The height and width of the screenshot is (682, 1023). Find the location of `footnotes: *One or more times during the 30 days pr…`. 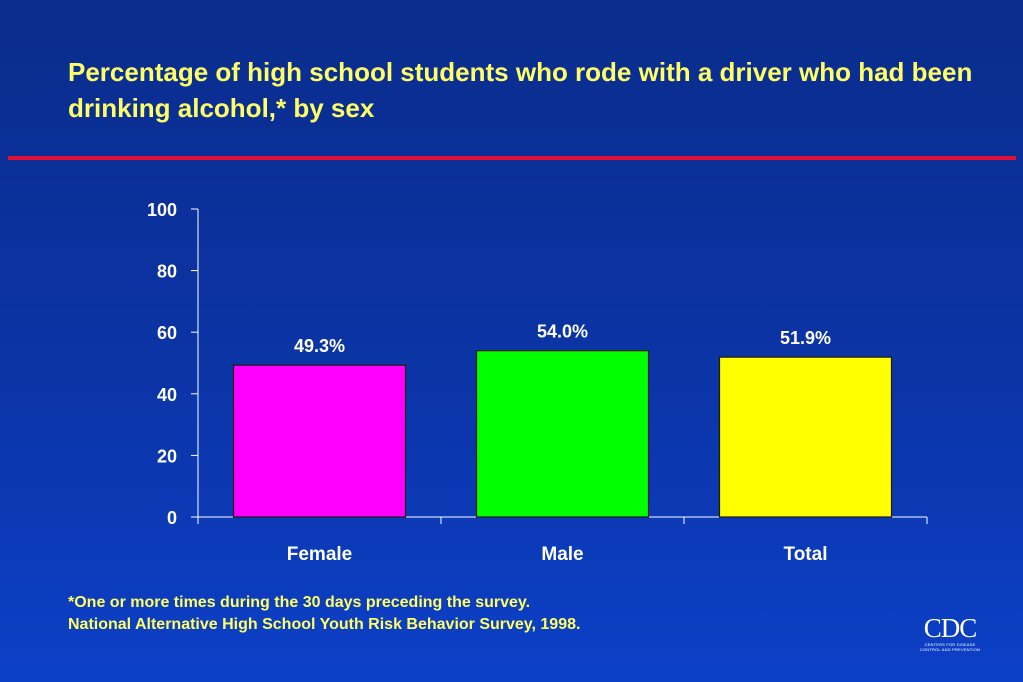

footnotes: *One or more times during the 30 days pr… is located at coordinates (324, 614).